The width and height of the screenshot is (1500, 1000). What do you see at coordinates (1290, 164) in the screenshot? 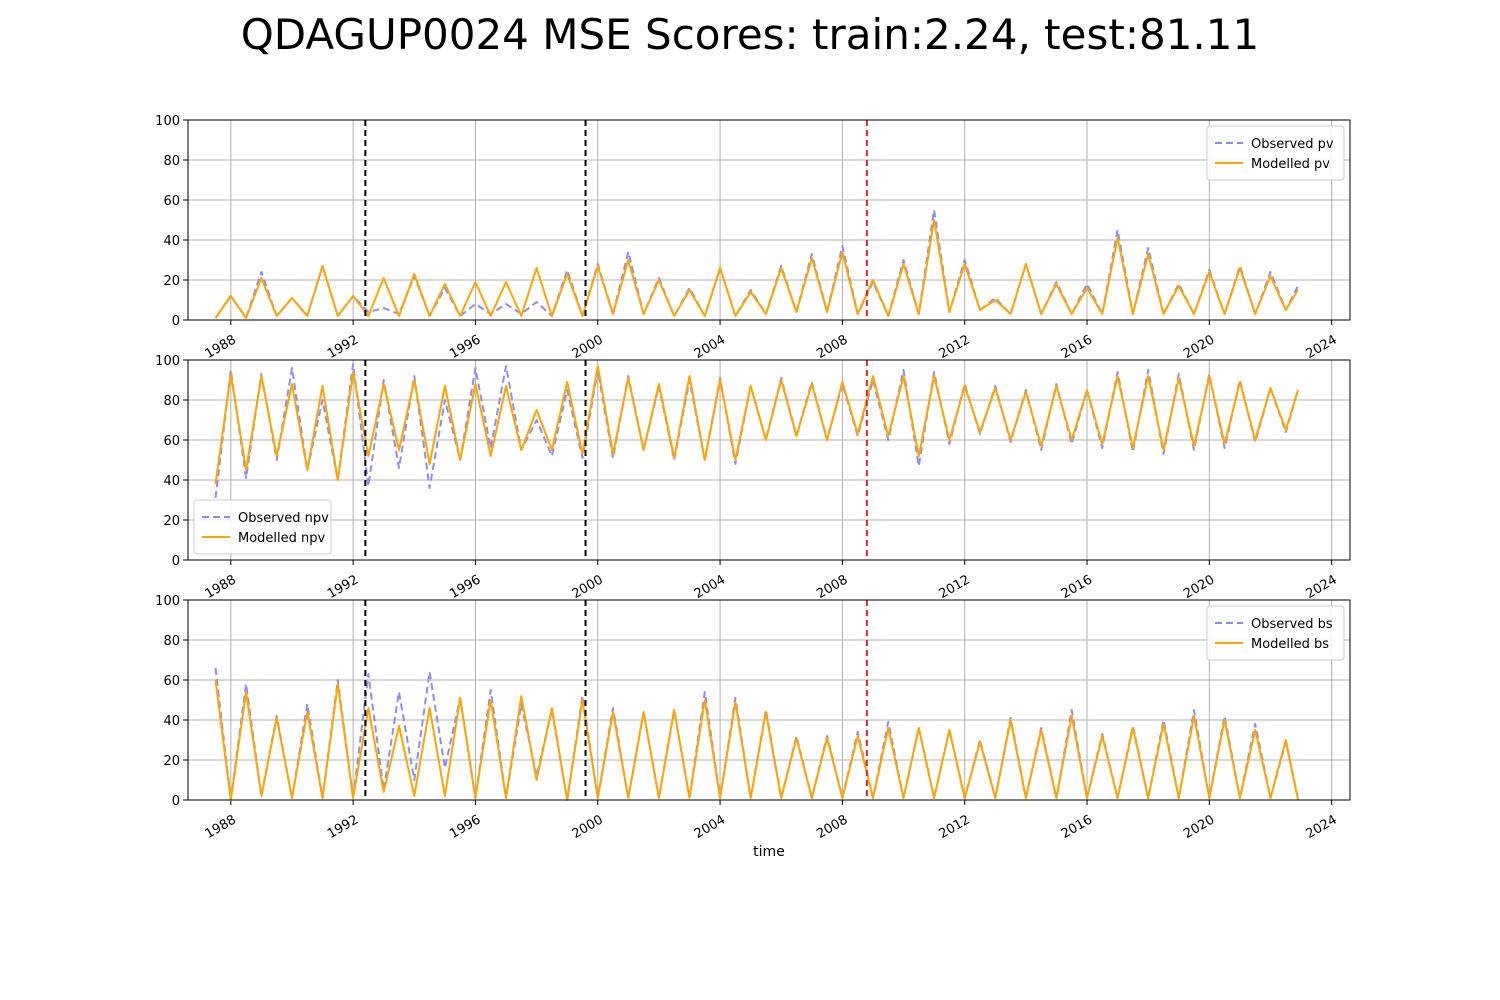
I see `legend-label: Modelled pv` at bounding box center [1290, 164].